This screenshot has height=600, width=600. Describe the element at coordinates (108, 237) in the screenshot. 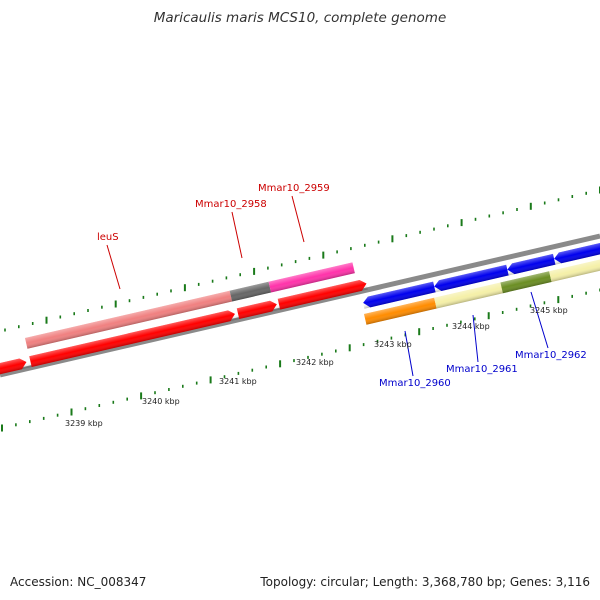

I see `leuS-label: leuS` at that location.